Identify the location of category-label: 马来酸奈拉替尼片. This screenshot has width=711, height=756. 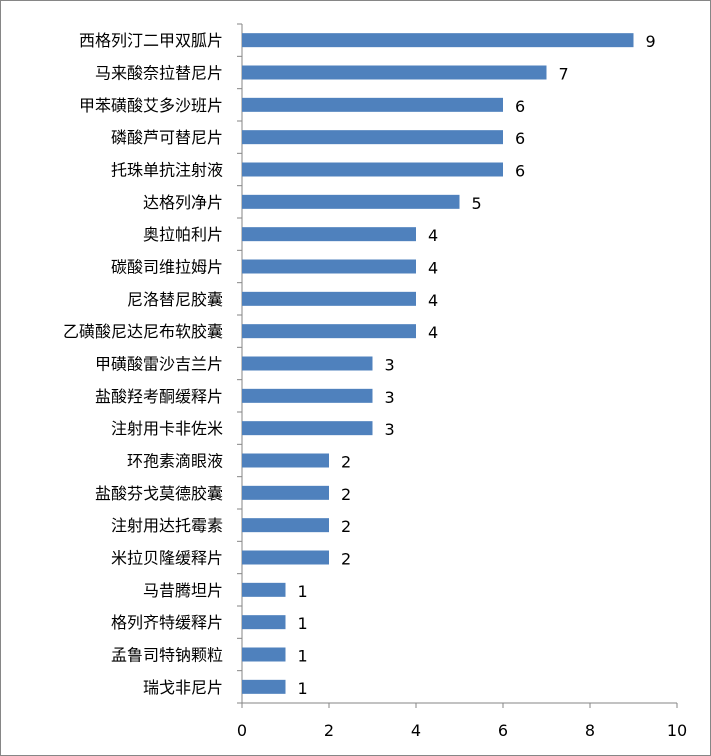
(159, 73).